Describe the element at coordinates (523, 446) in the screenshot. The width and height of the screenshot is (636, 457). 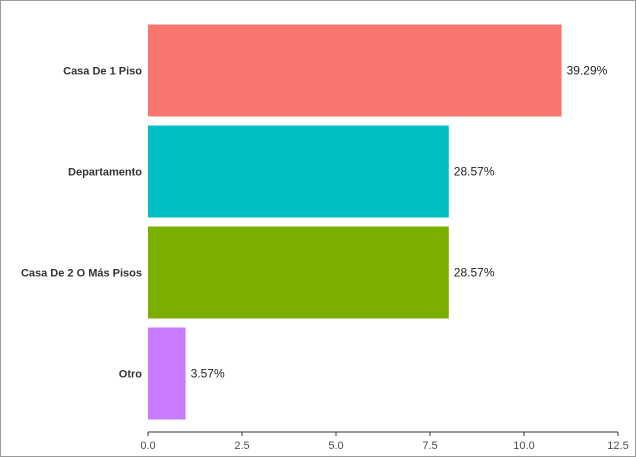
I see `x-tick-label-4: 10.0` at that location.